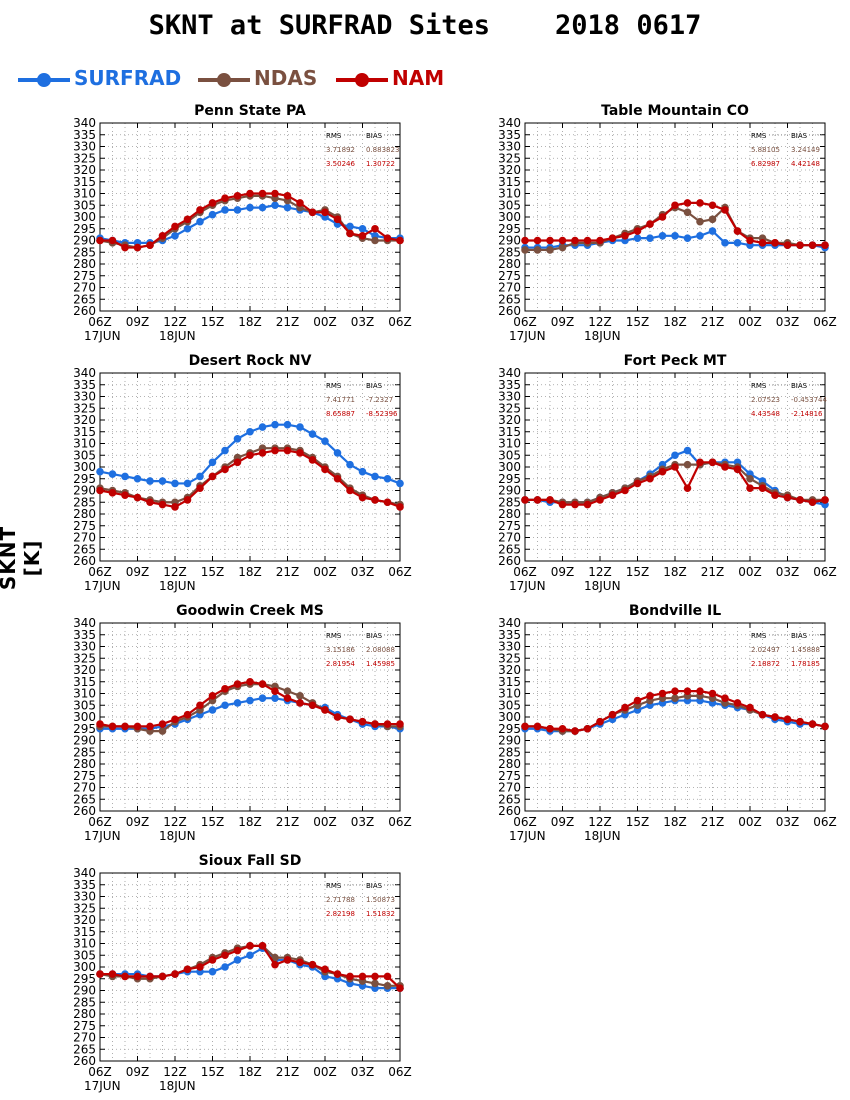 The height and width of the screenshot is (1100, 850). What do you see at coordinates (44, 80) in the screenshot?
I see `surfrad-legend-icon` at bounding box center [44, 80].